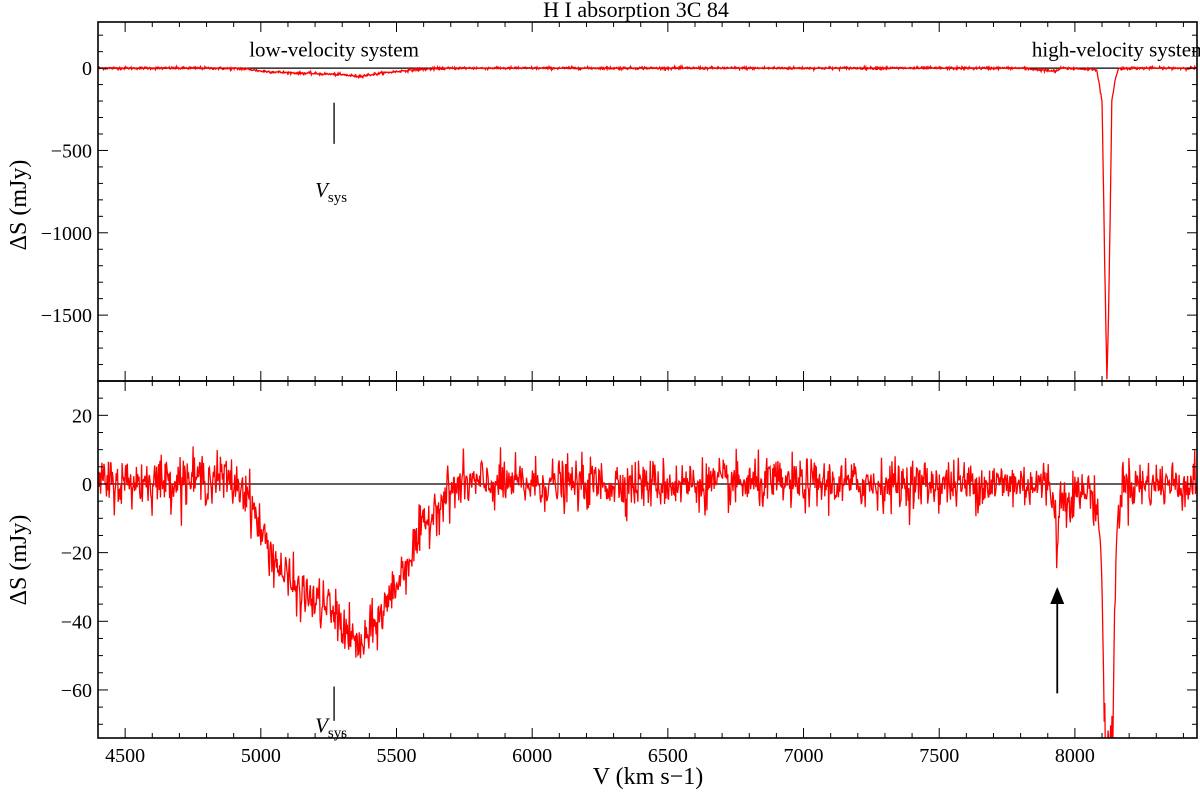 The height and width of the screenshot is (794, 1200). Describe the element at coordinates (1057, 595) in the screenshot. I see `arrow-marker-head` at that location.